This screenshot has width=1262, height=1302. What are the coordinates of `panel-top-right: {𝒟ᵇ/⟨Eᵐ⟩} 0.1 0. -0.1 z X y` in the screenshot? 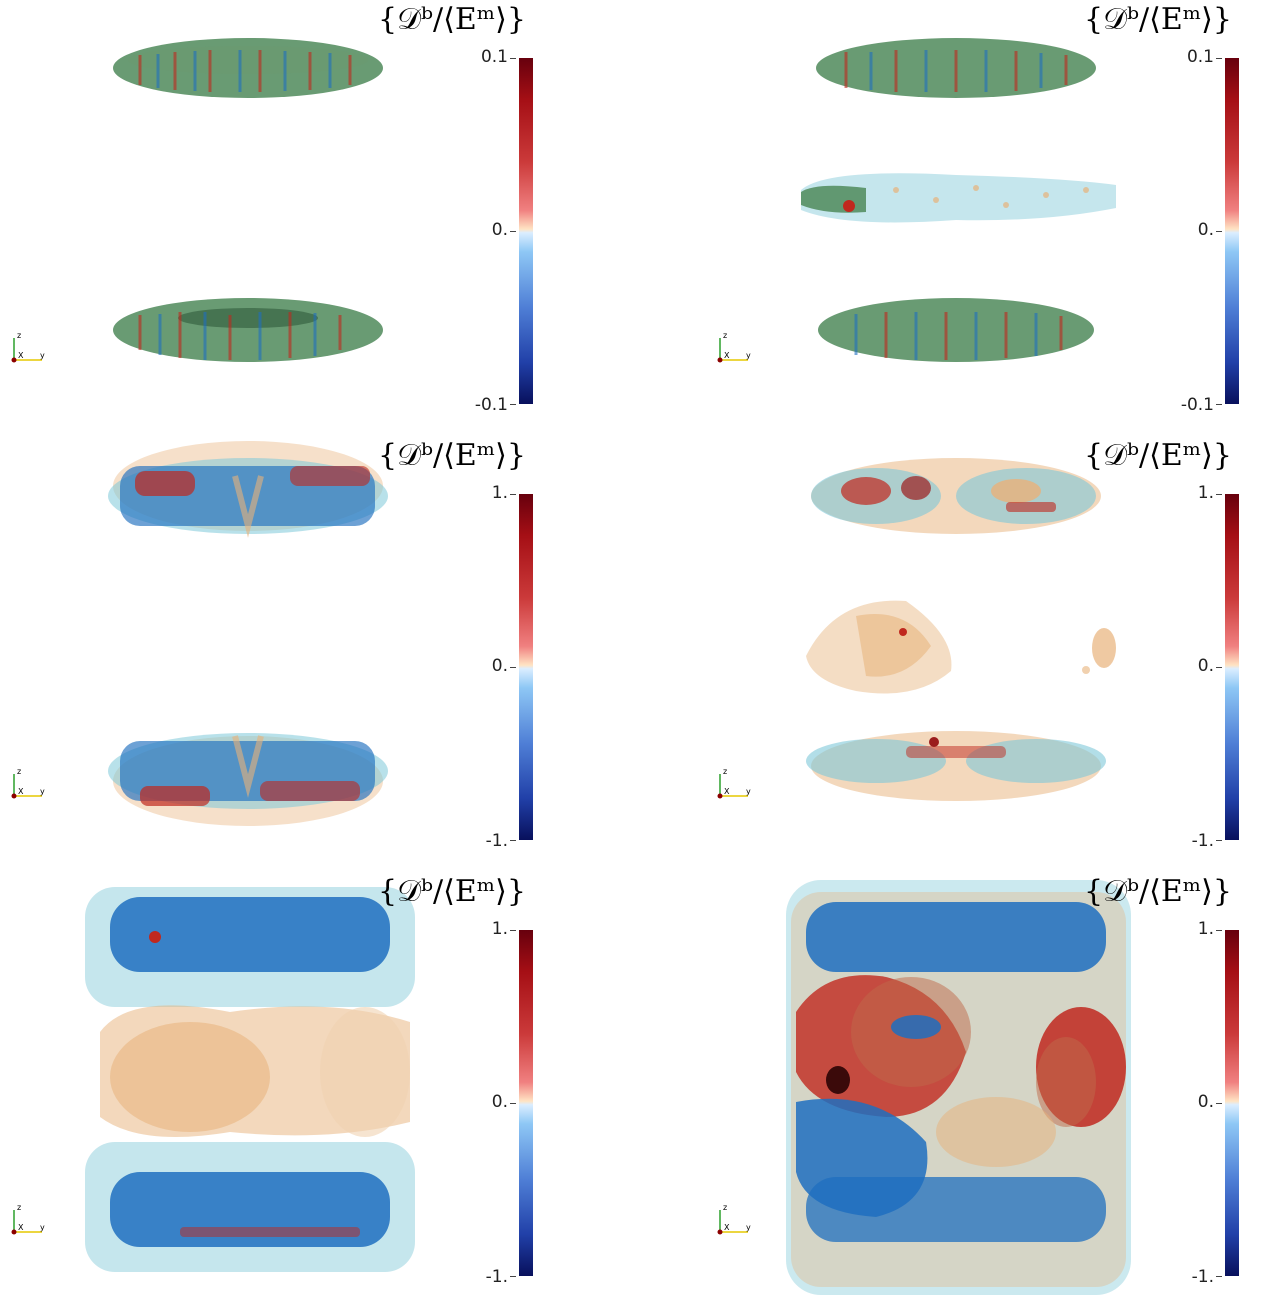 It's located at (984, 215).